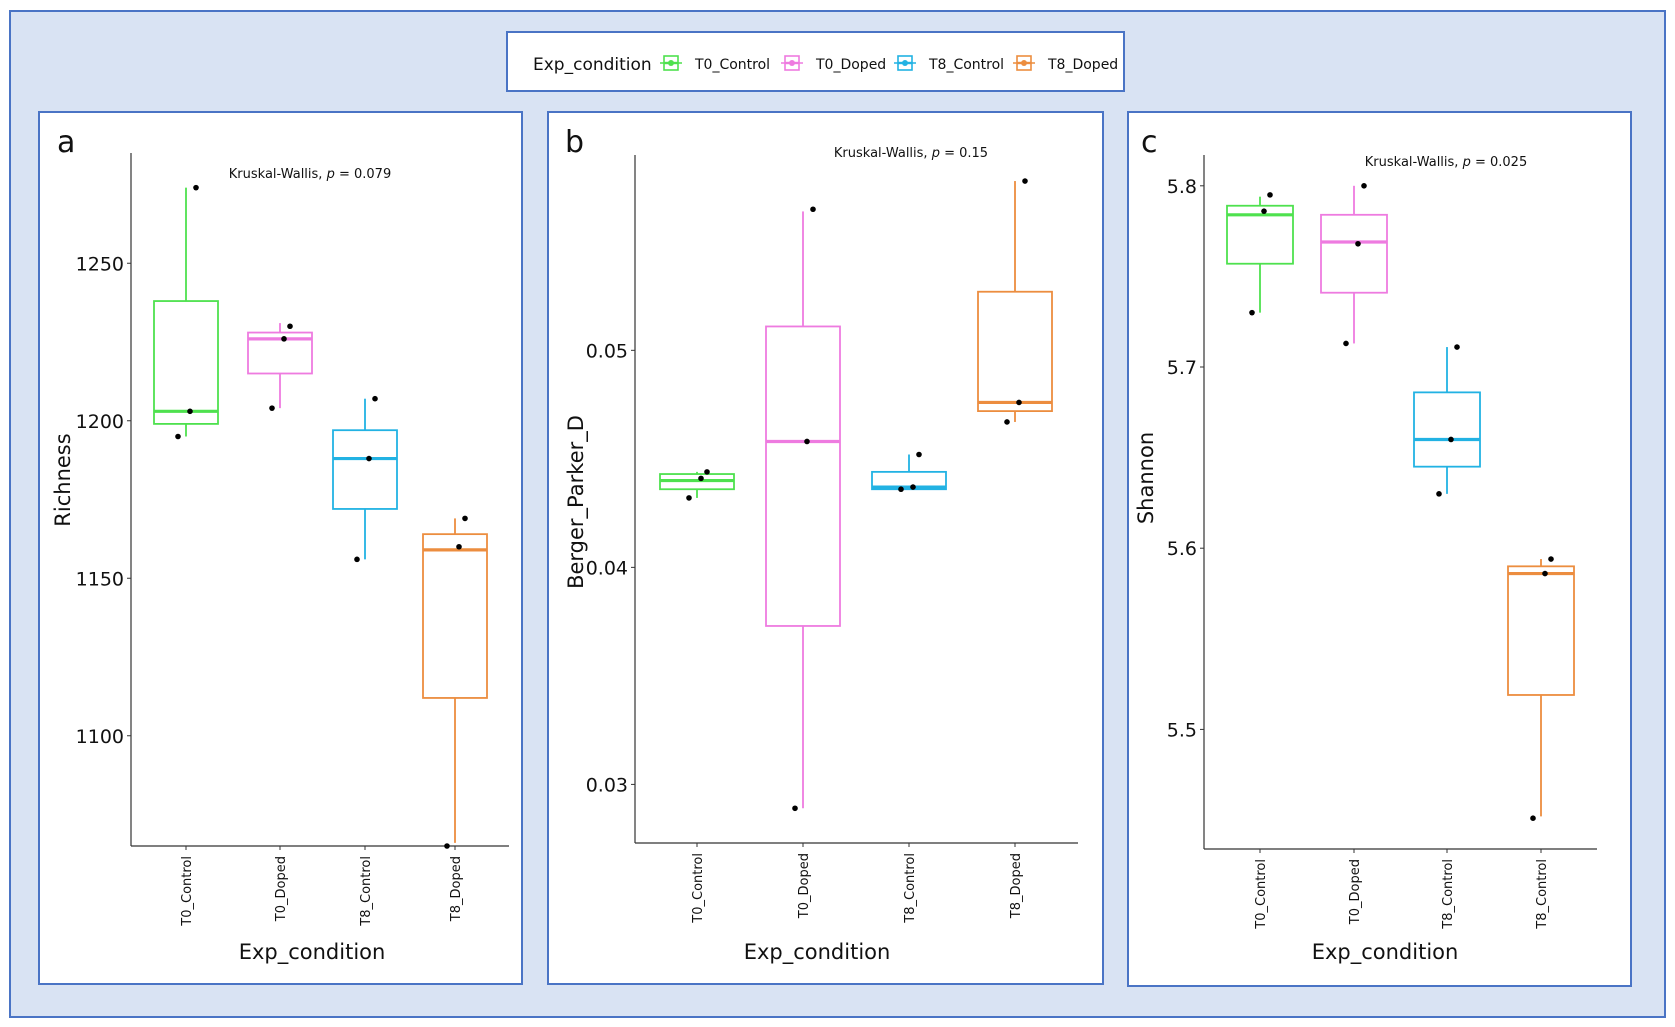 This screenshot has height=1027, width=1675. Describe the element at coordinates (607, 351) in the screenshot. I see `y-tick-label: 0.05` at that location.